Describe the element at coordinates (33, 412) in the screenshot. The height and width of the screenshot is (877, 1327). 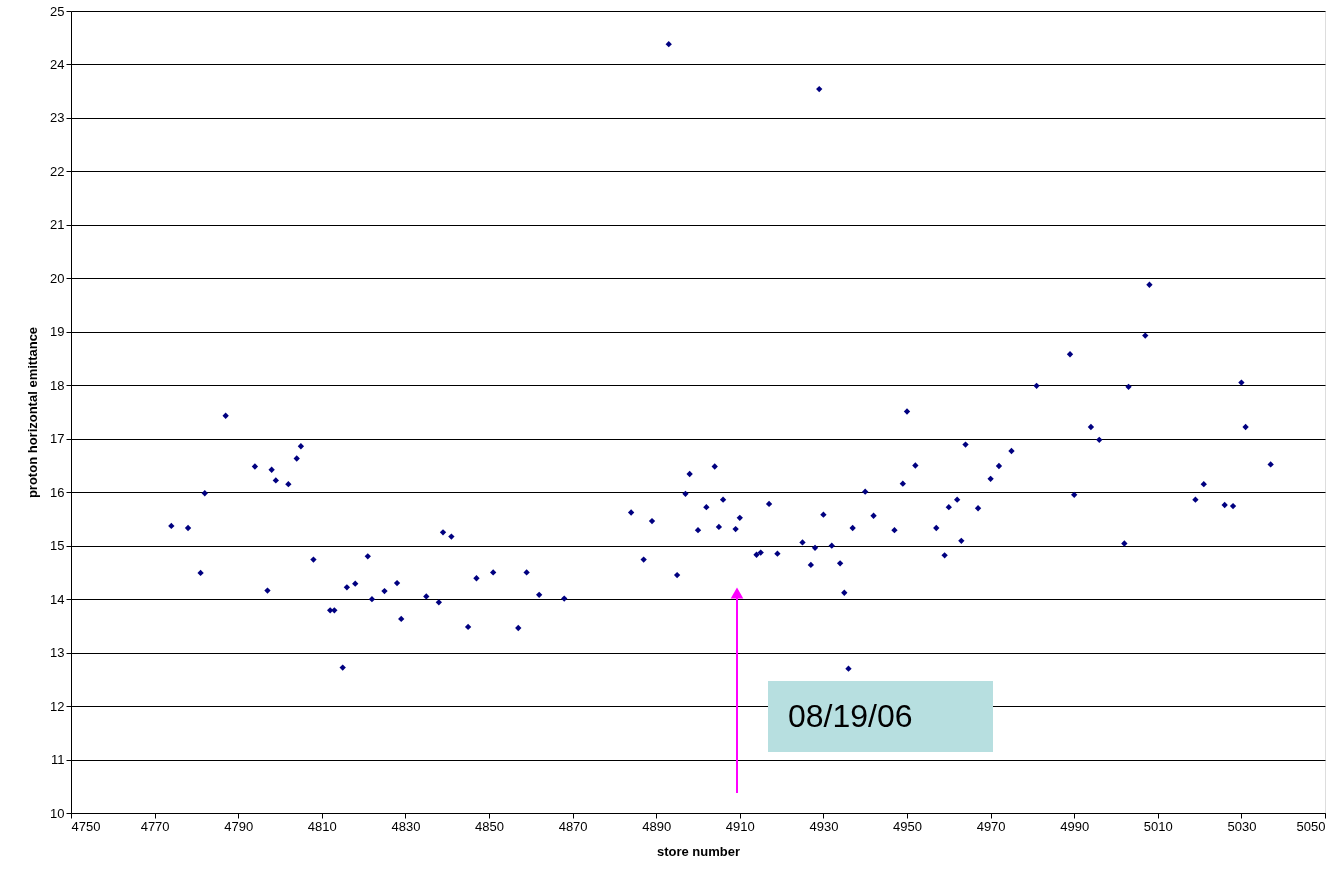
I see `y-axis-title: proton horizontal emittance` at that location.